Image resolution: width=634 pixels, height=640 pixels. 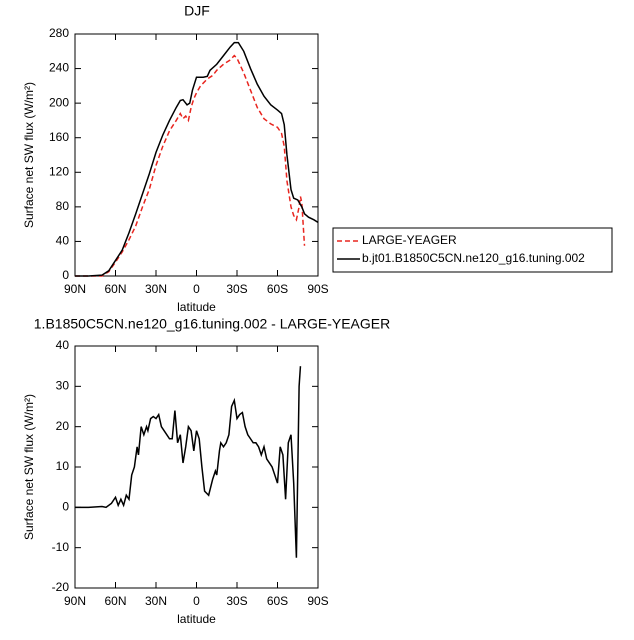 What do you see at coordinates (472, 250) in the screenshot?
I see `legend-box` at bounding box center [472, 250].